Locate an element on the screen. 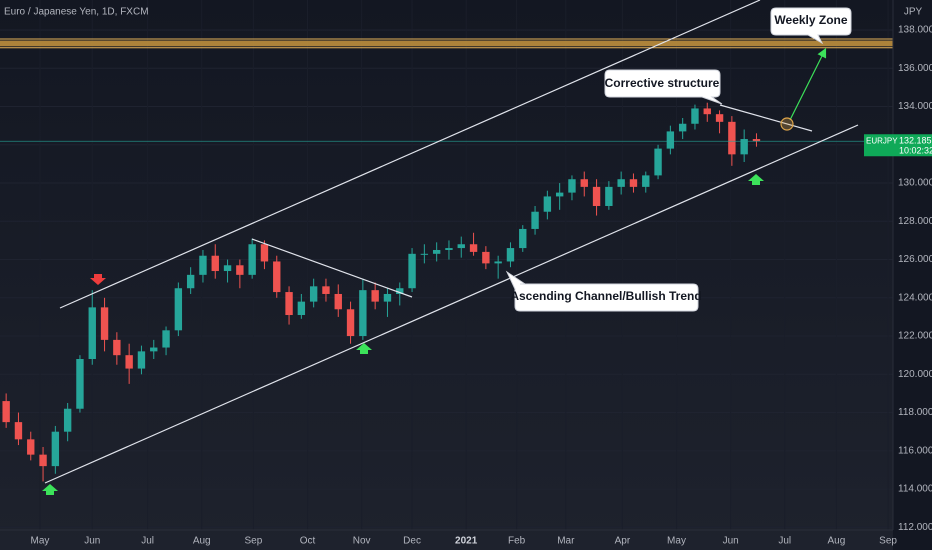  corrective-line is located at coordinates (766, 118).